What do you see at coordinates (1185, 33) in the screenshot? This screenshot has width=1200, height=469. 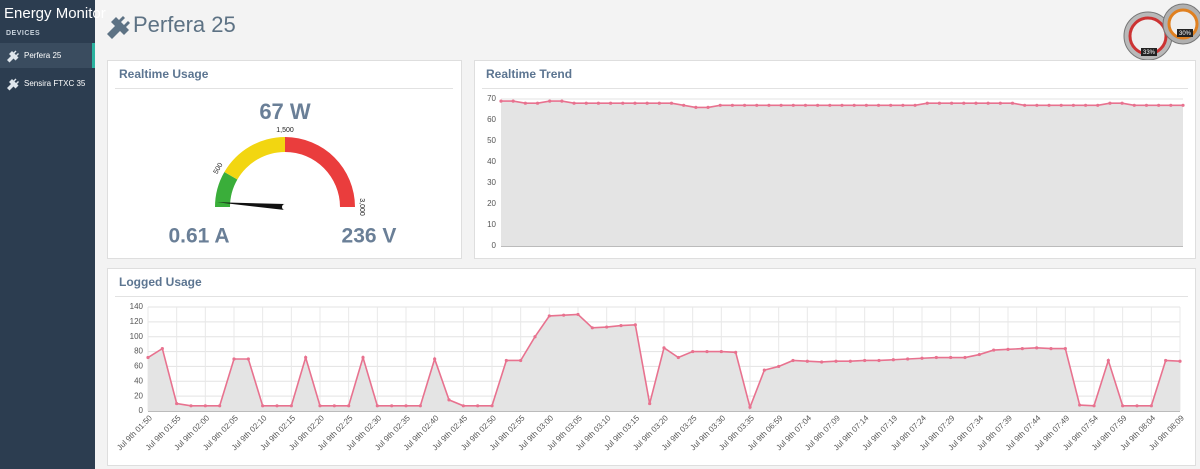 I see `widget-badge` at bounding box center [1185, 33].